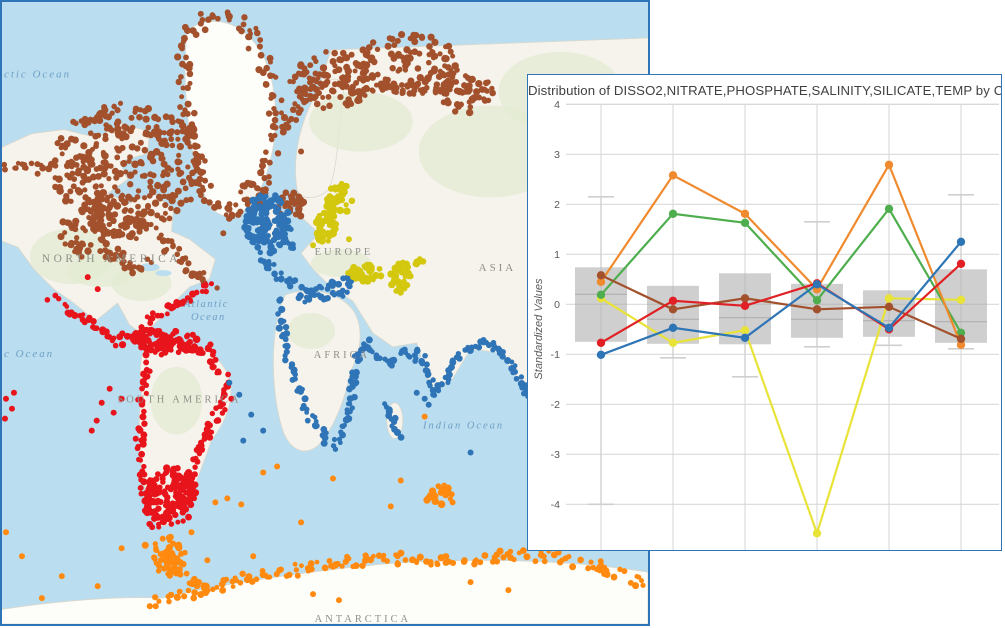  Describe the element at coordinates (817, 300) in the screenshot. I see `data-point-cluster-green-SALINITY` at that location.